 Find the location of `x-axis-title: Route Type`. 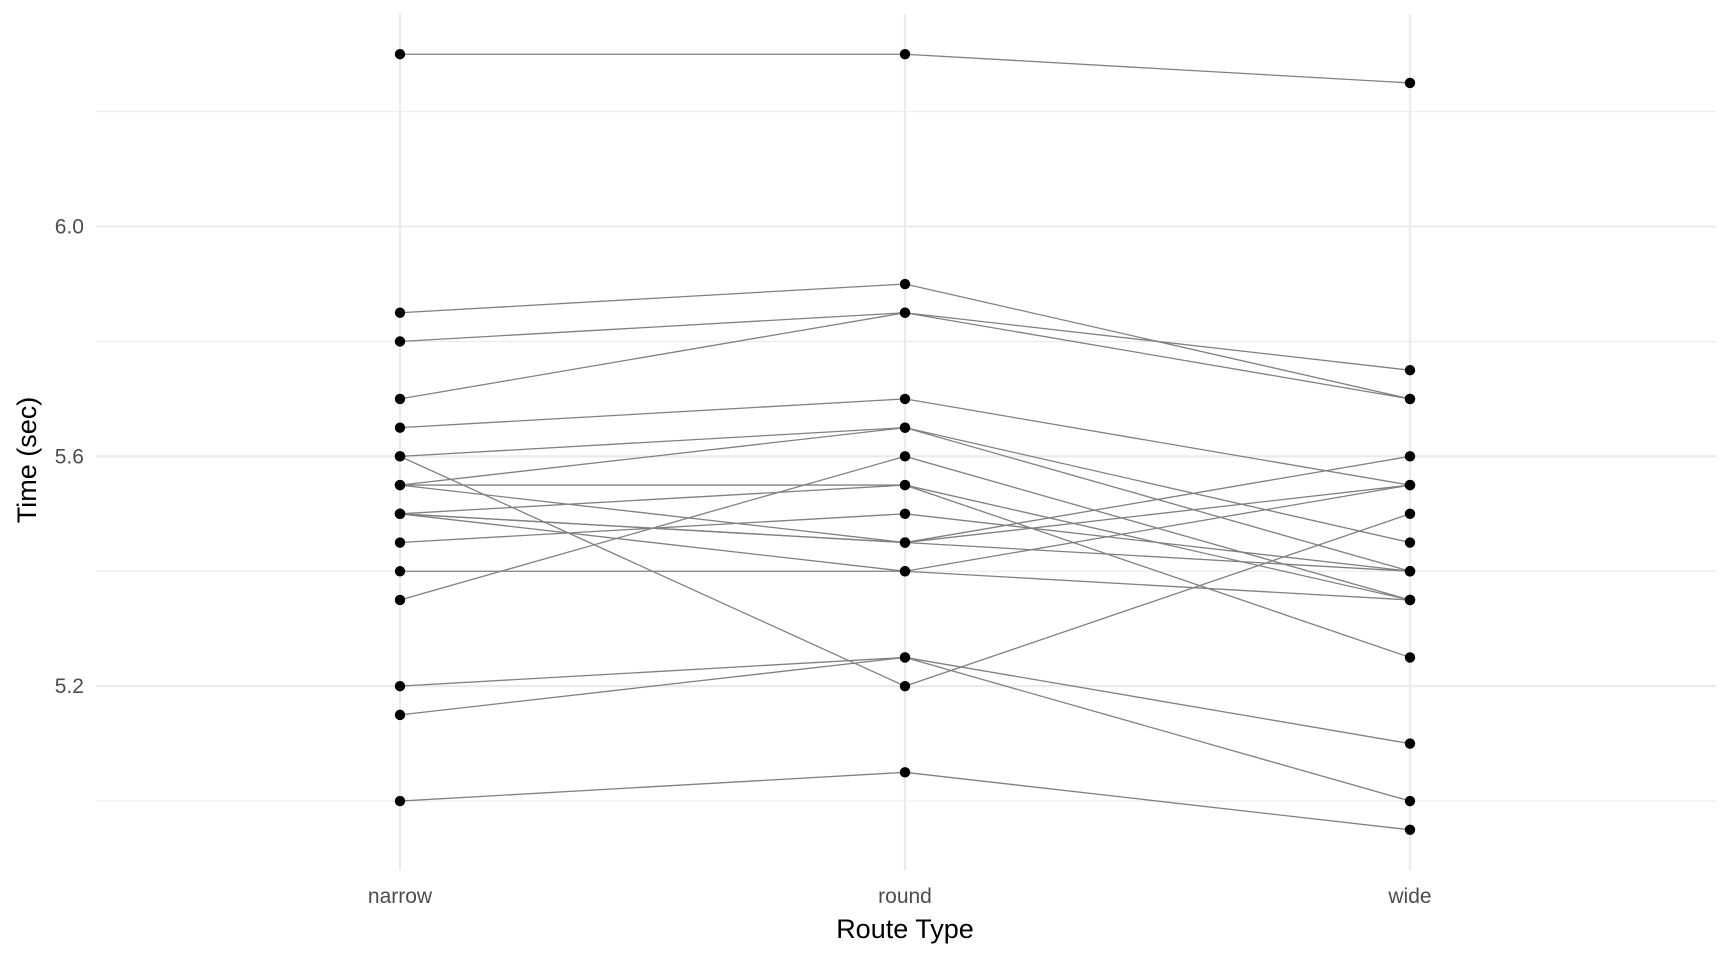

x-axis-title: Route Type is located at coordinates (905, 929).